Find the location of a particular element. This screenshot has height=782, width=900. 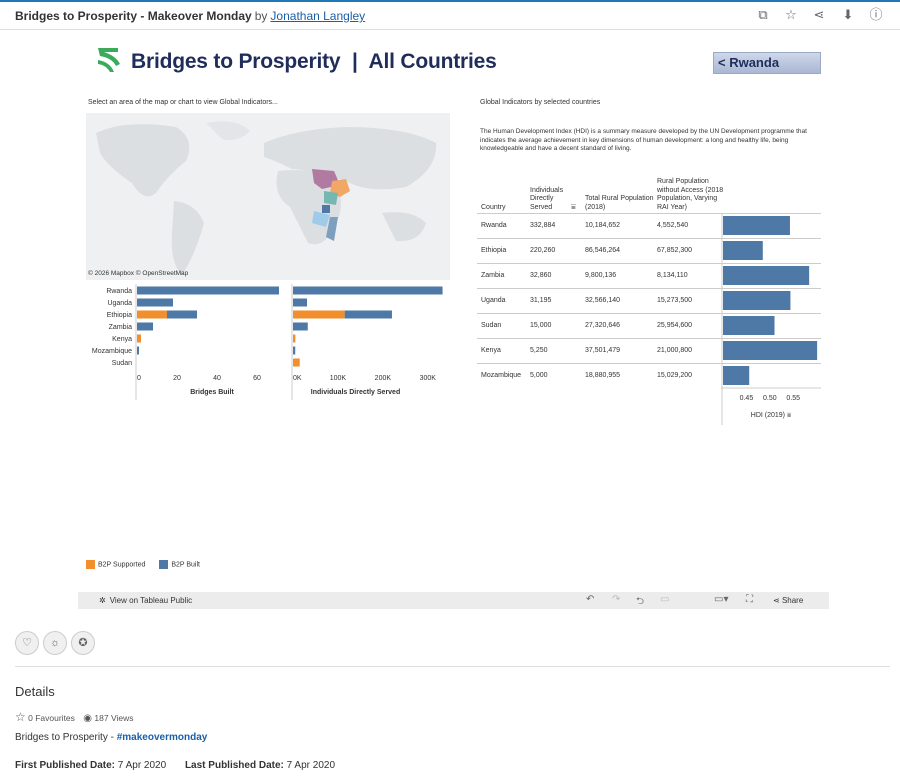

author-link: Jonathan Langley is located at coordinates (318, 16).